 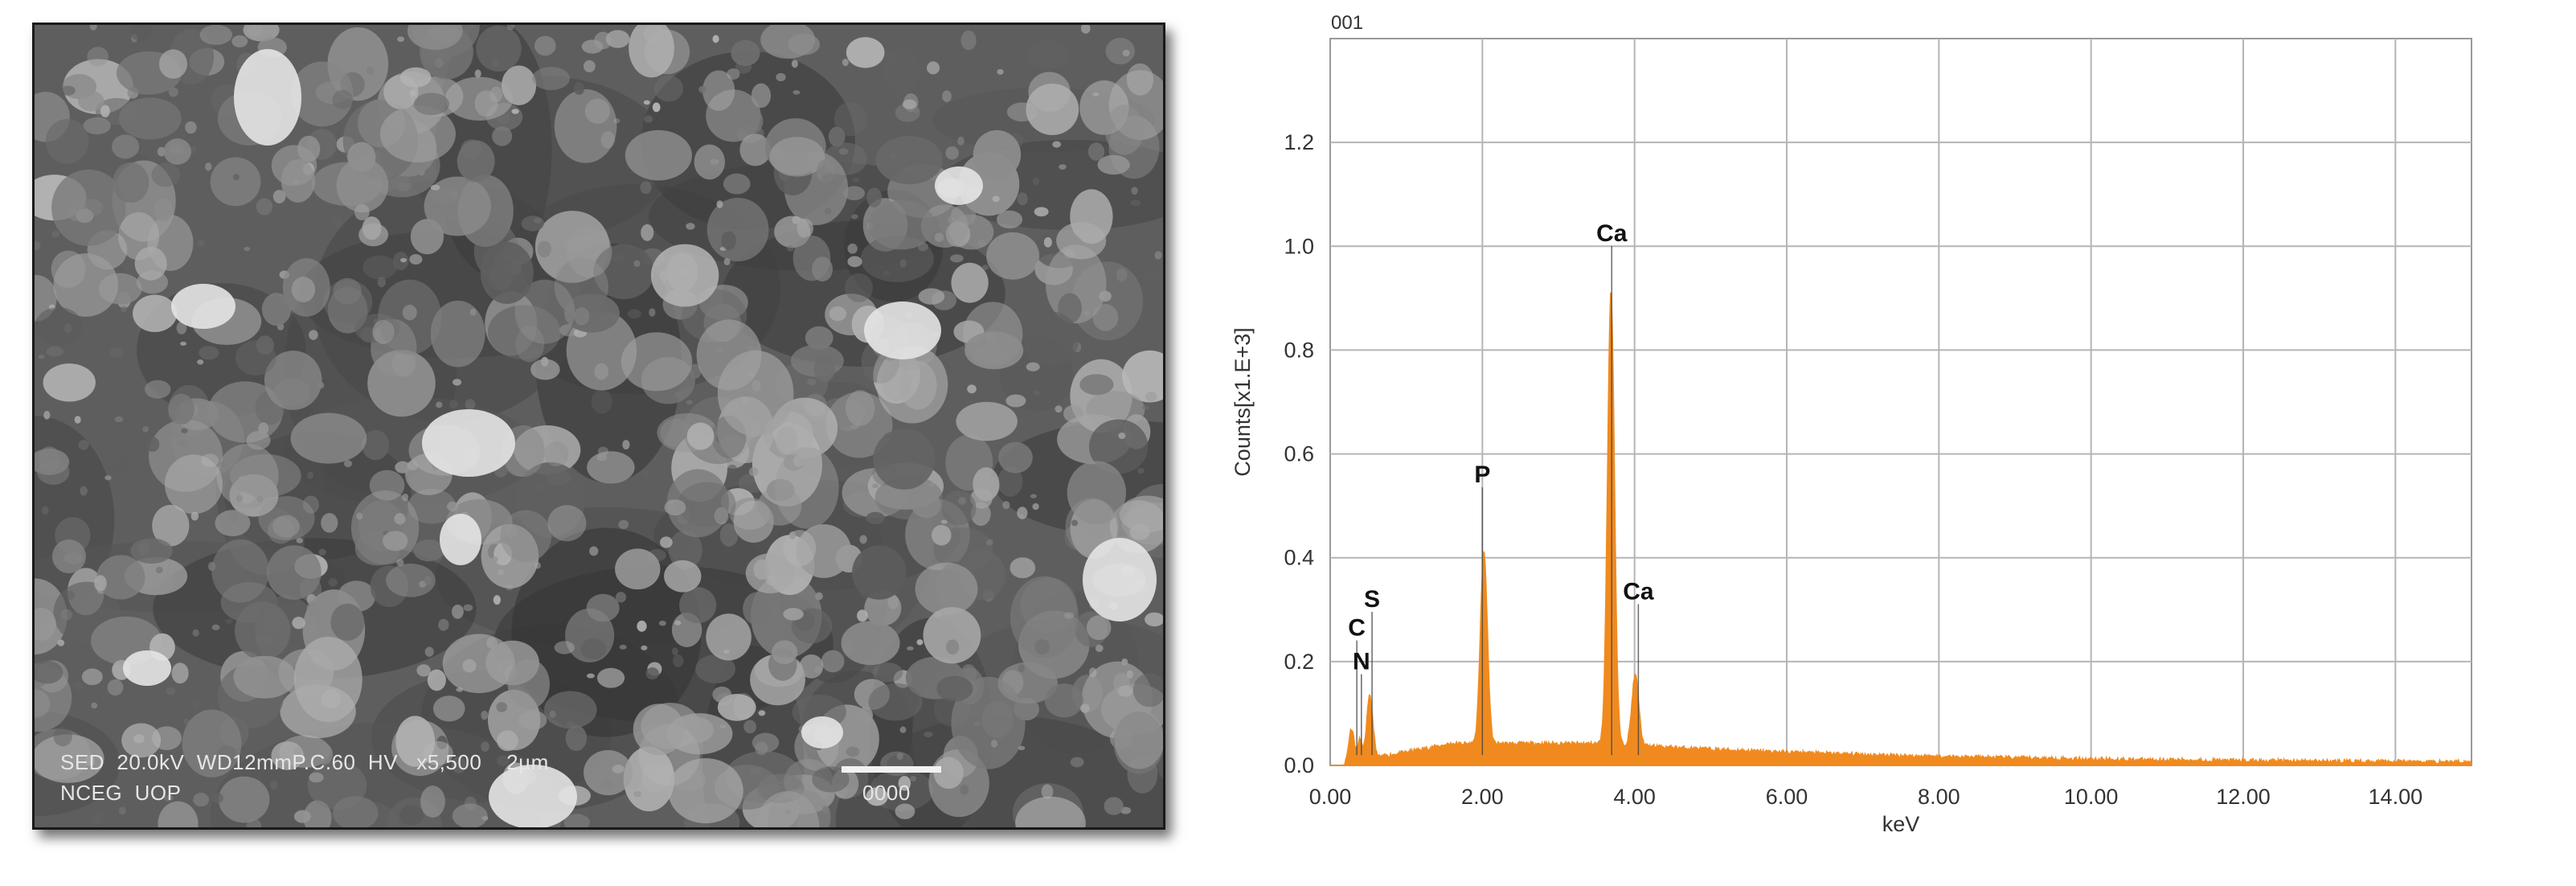 What do you see at coordinates (1939, 797) in the screenshot?
I see `x-tick-label: 8.00` at bounding box center [1939, 797].